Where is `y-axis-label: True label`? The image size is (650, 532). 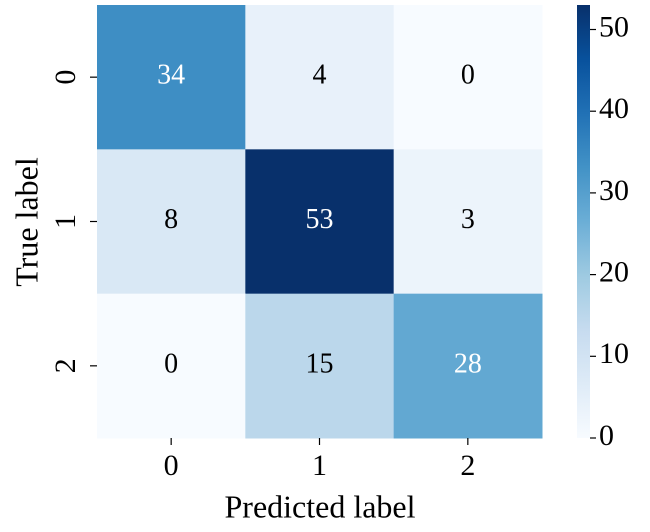 y-axis-label: True label is located at coordinates (26, 222).